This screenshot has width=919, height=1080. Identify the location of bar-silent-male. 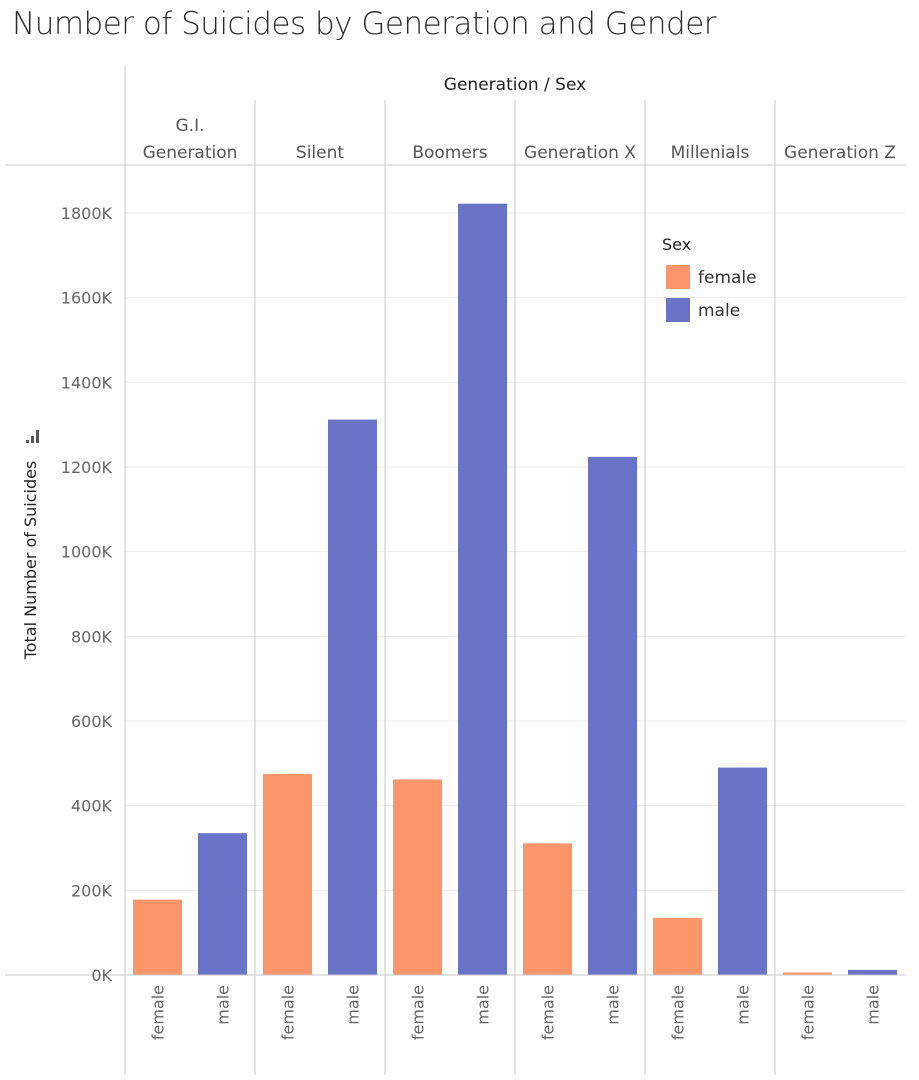
(352, 697).